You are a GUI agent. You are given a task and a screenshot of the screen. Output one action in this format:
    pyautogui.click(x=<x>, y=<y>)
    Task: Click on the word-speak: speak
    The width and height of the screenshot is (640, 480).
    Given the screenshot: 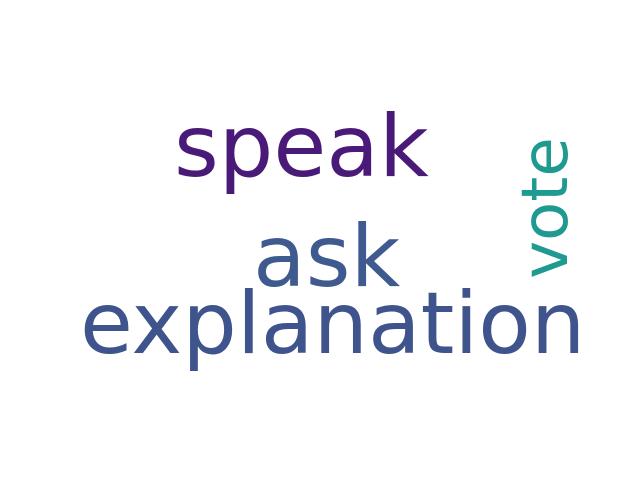 What is the action you would take?
    pyautogui.click(x=301, y=147)
    